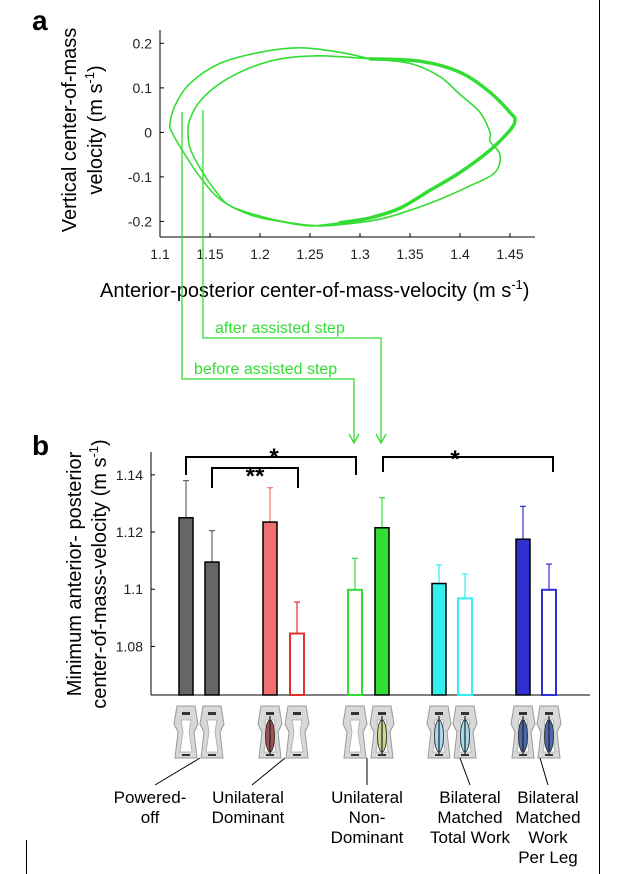 This screenshot has height=874, width=627. I want to click on after-arrowhead, so click(381, 439).